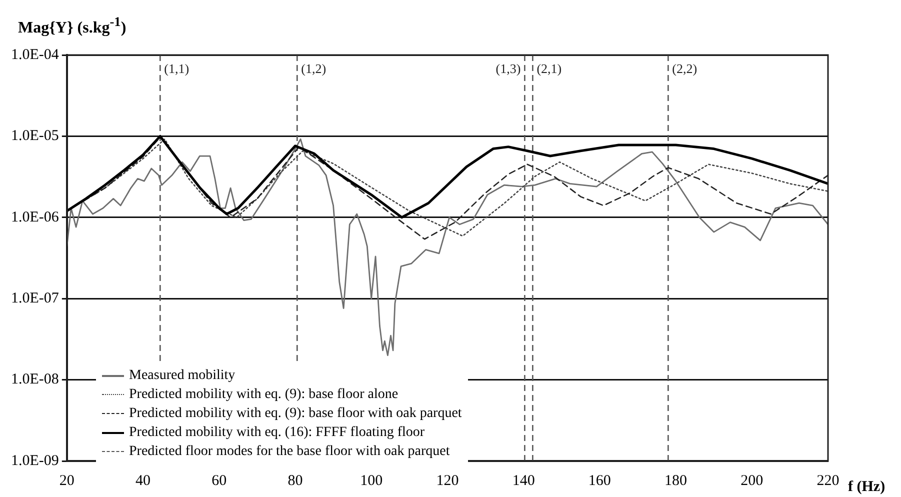 The height and width of the screenshot is (497, 901). Describe the element at coordinates (35, 298) in the screenshot. I see `y-tick-label: 1.0E-07` at that location.